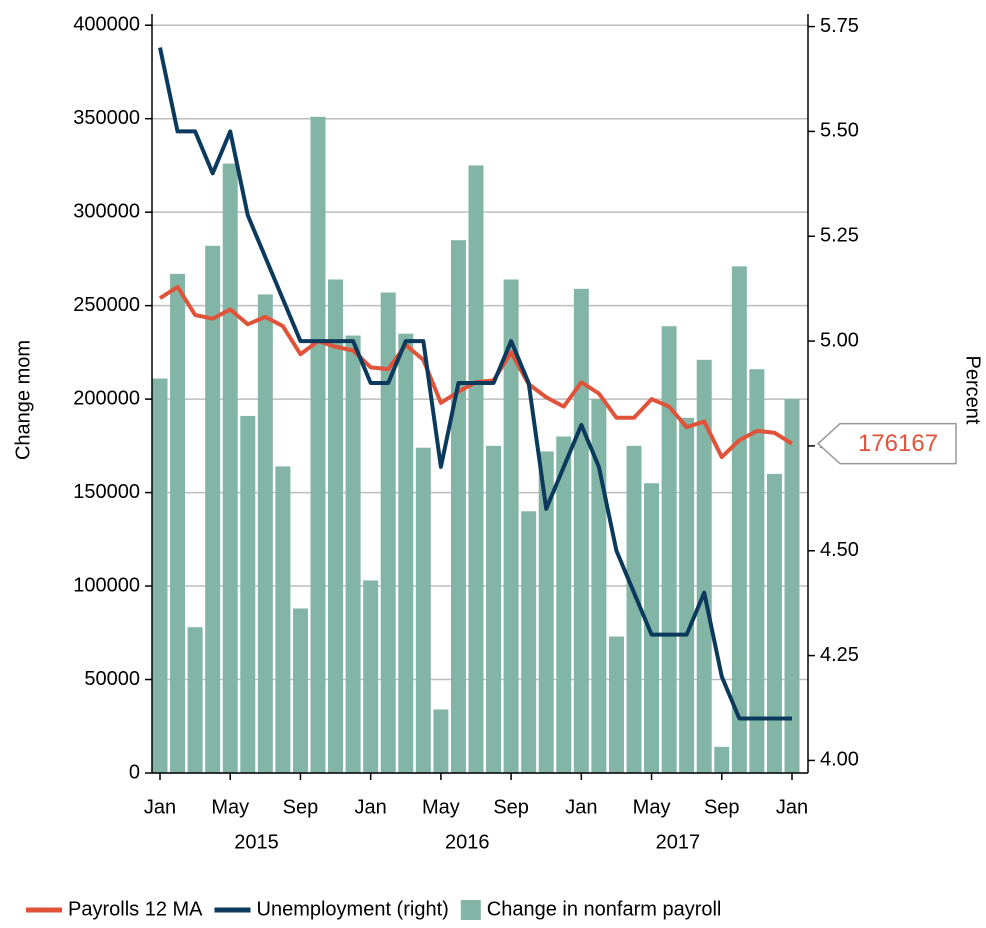 Image resolution: width=986 pixels, height=928 pixels. What do you see at coordinates (106, 305) in the screenshot?
I see `y-tick-label: 250000` at bounding box center [106, 305].